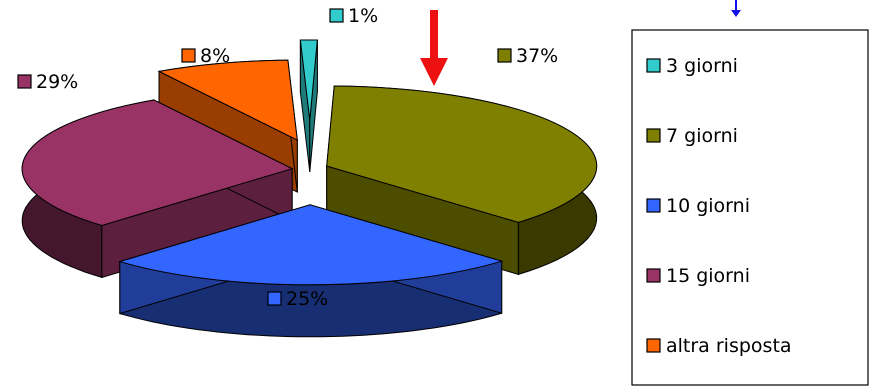  I want to click on svg-text: 3 giorni, so click(702, 66).